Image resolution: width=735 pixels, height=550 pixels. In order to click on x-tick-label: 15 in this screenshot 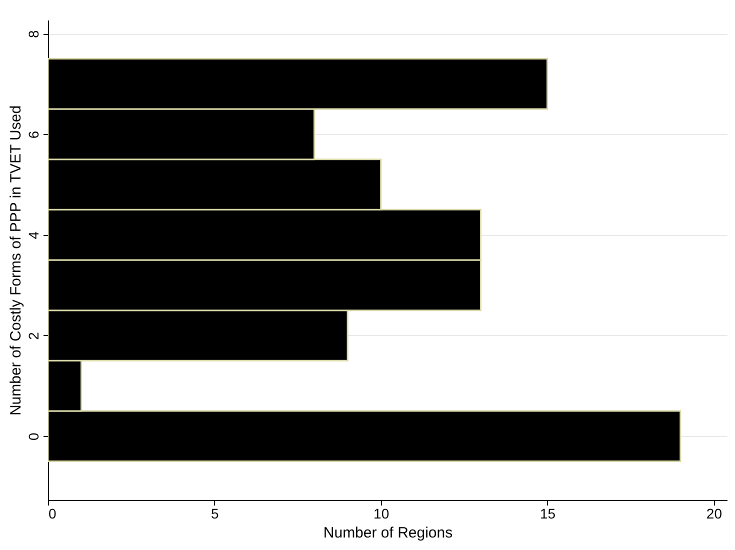, I will do `click(548, 514)`.